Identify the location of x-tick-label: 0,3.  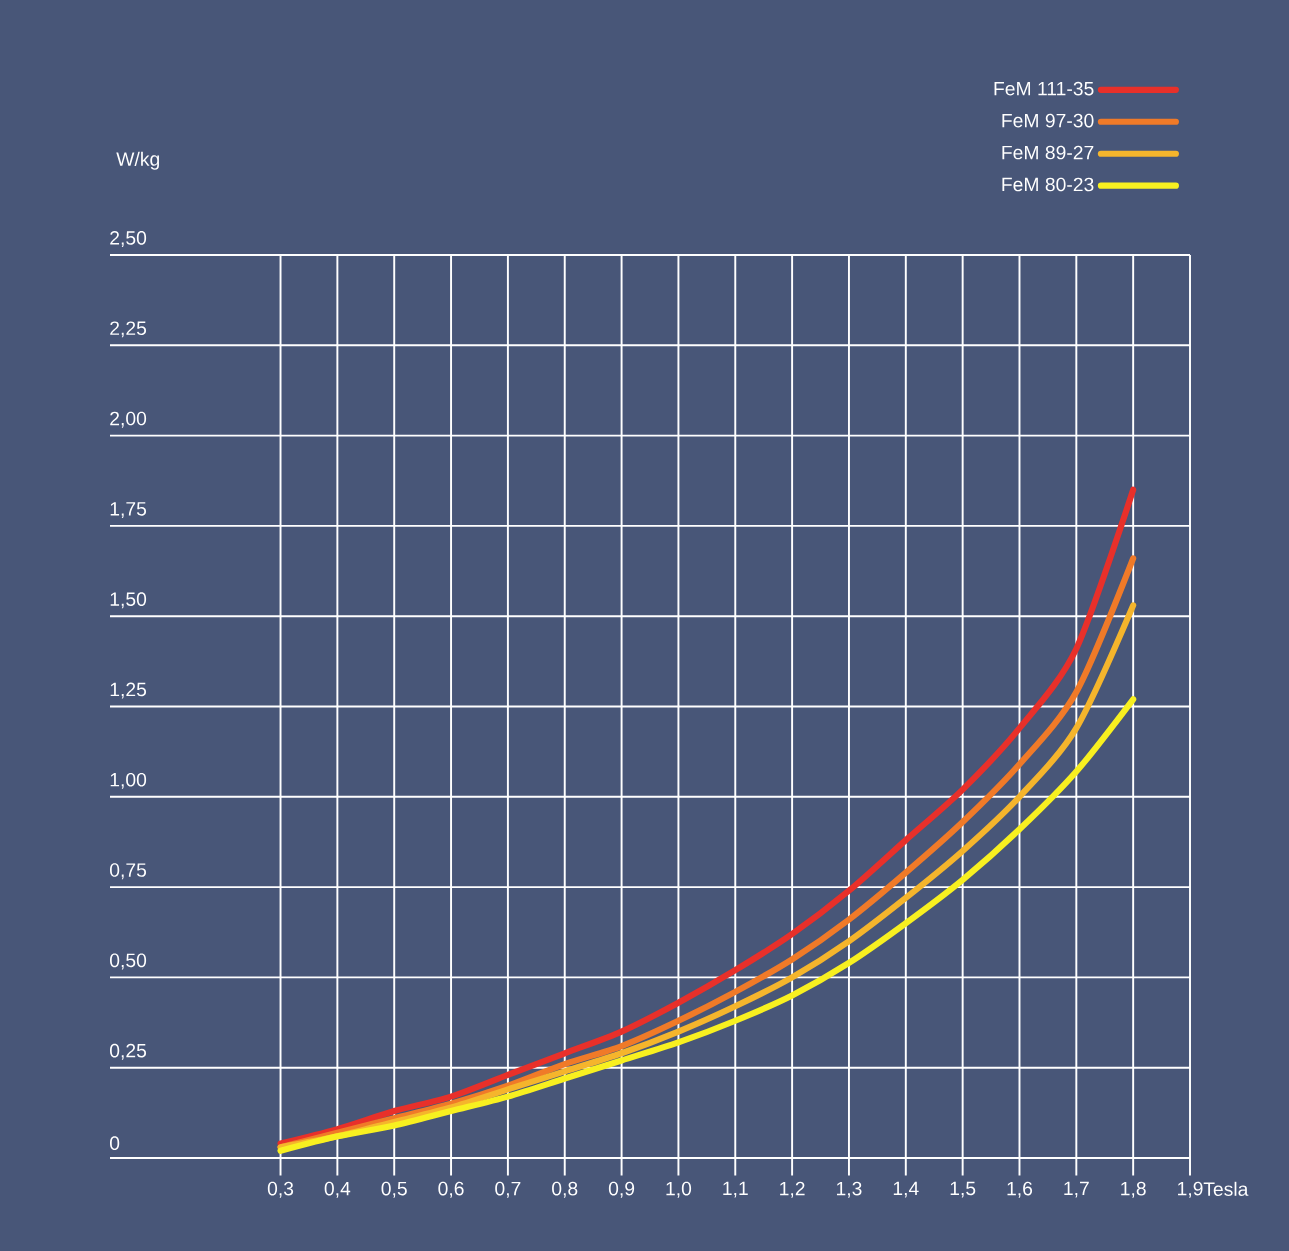
(280, 1189).